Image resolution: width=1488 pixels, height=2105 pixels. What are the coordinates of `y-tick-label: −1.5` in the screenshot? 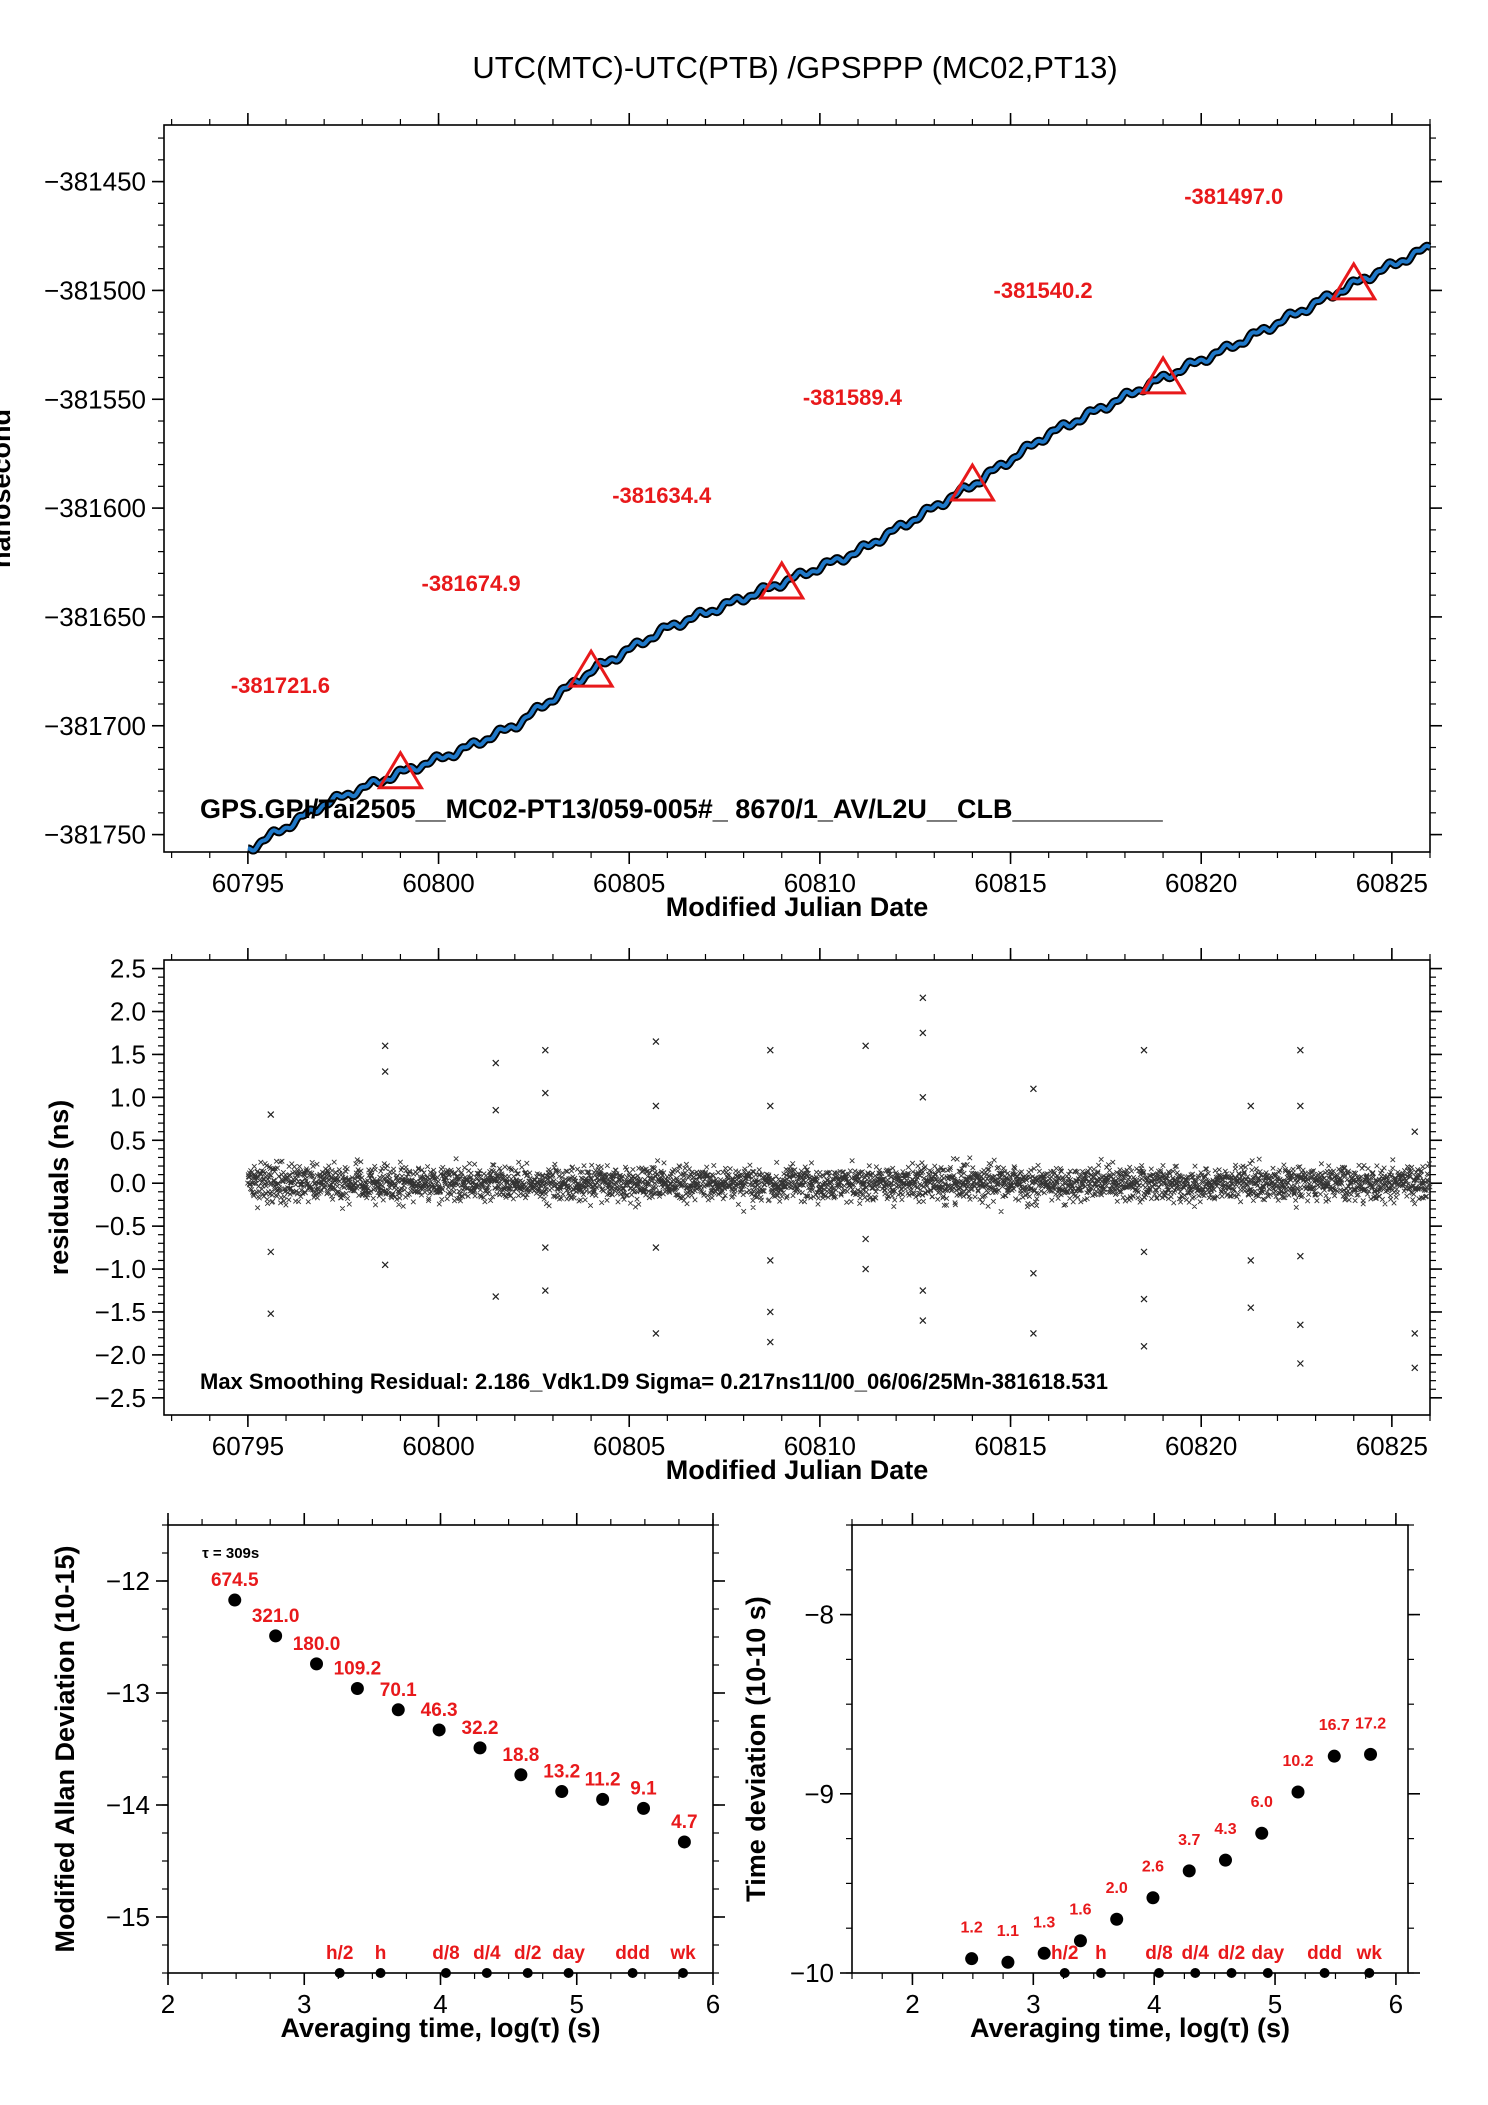 It's located at (120, 1312).